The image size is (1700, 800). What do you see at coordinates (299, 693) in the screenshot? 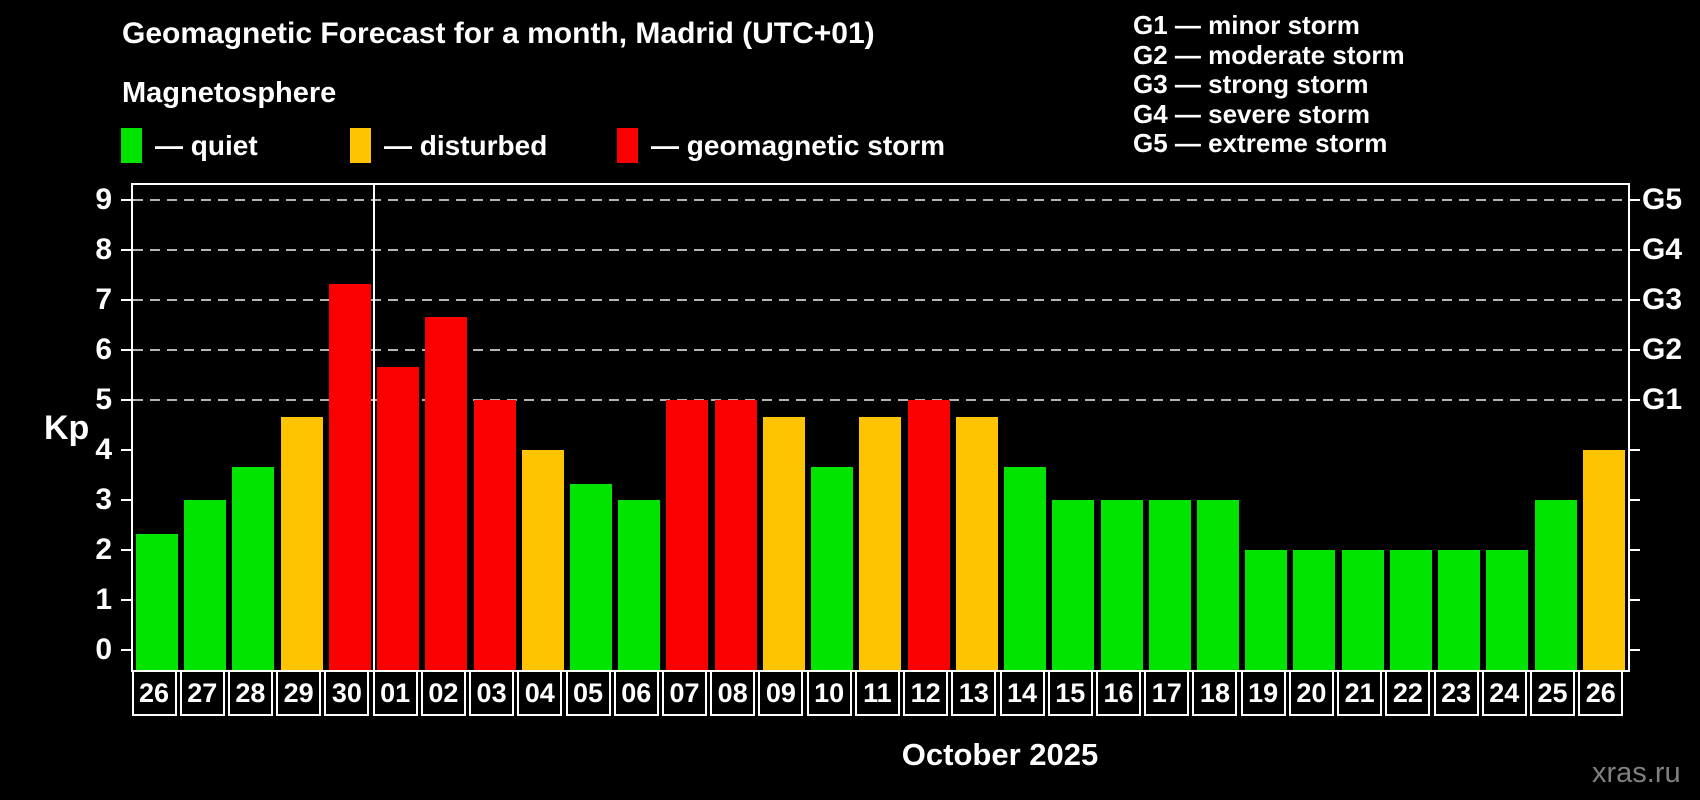
I see `date-cell-29: 29` at bounding box center [299, 693].